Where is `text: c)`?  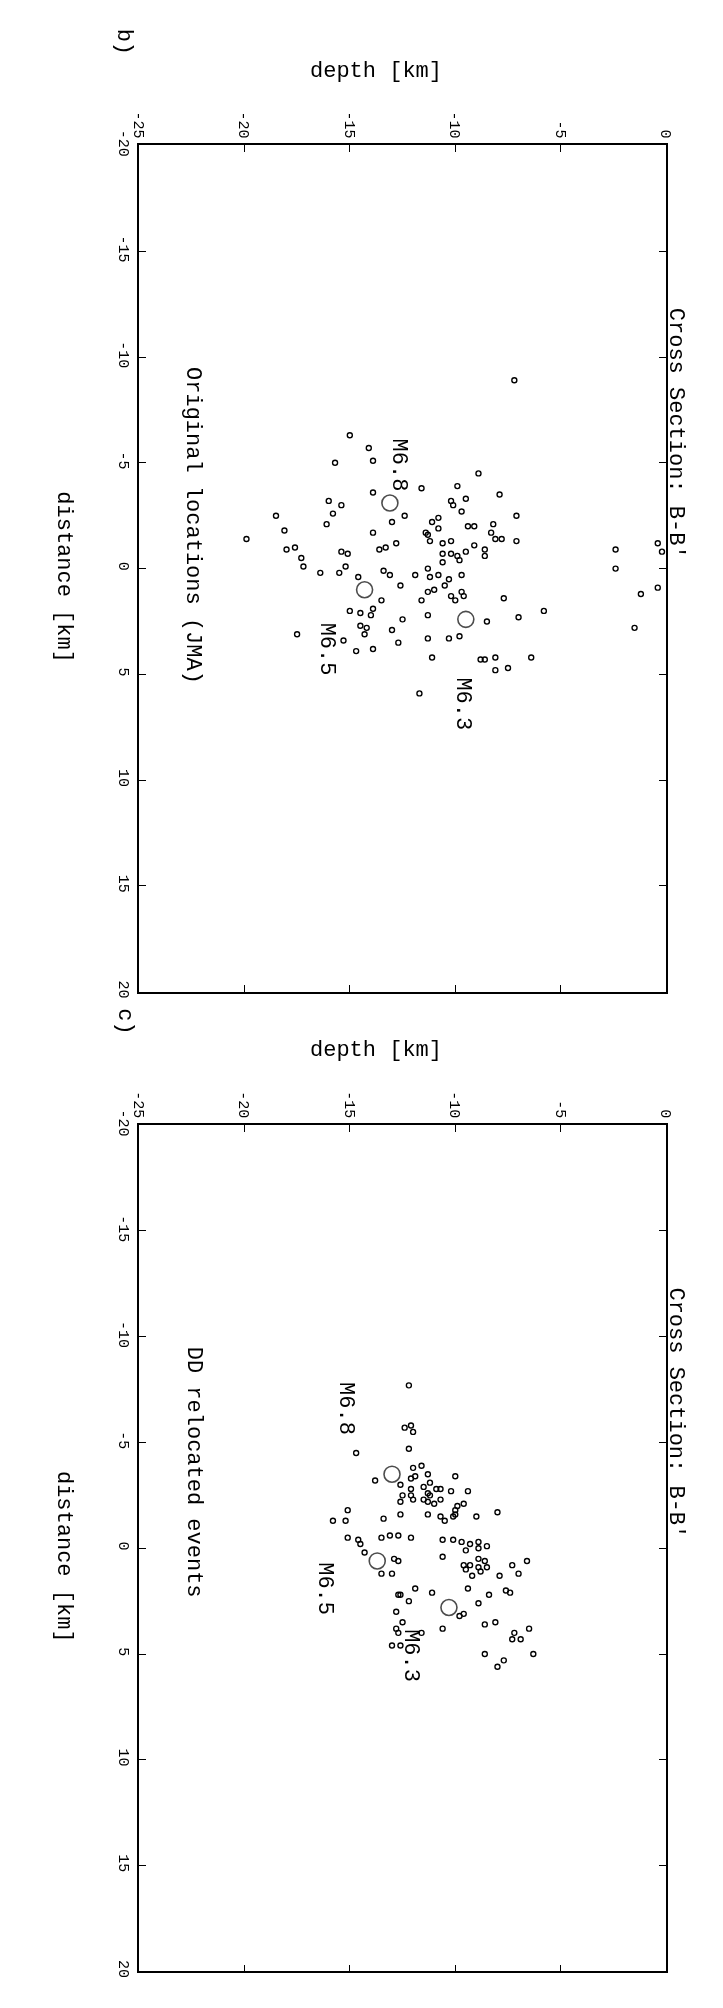
text: c) is located at coordinates (125, 1021).